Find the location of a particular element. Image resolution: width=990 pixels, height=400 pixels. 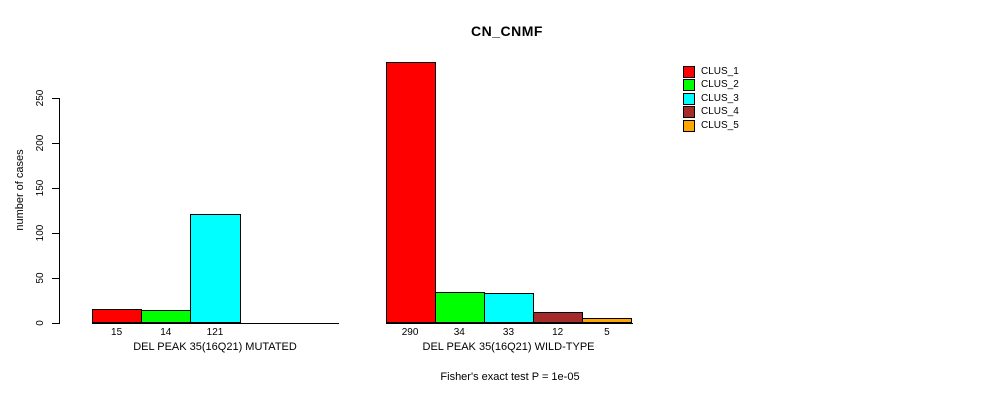

y-tick-label: 100 is located at coordinates (40, 233).